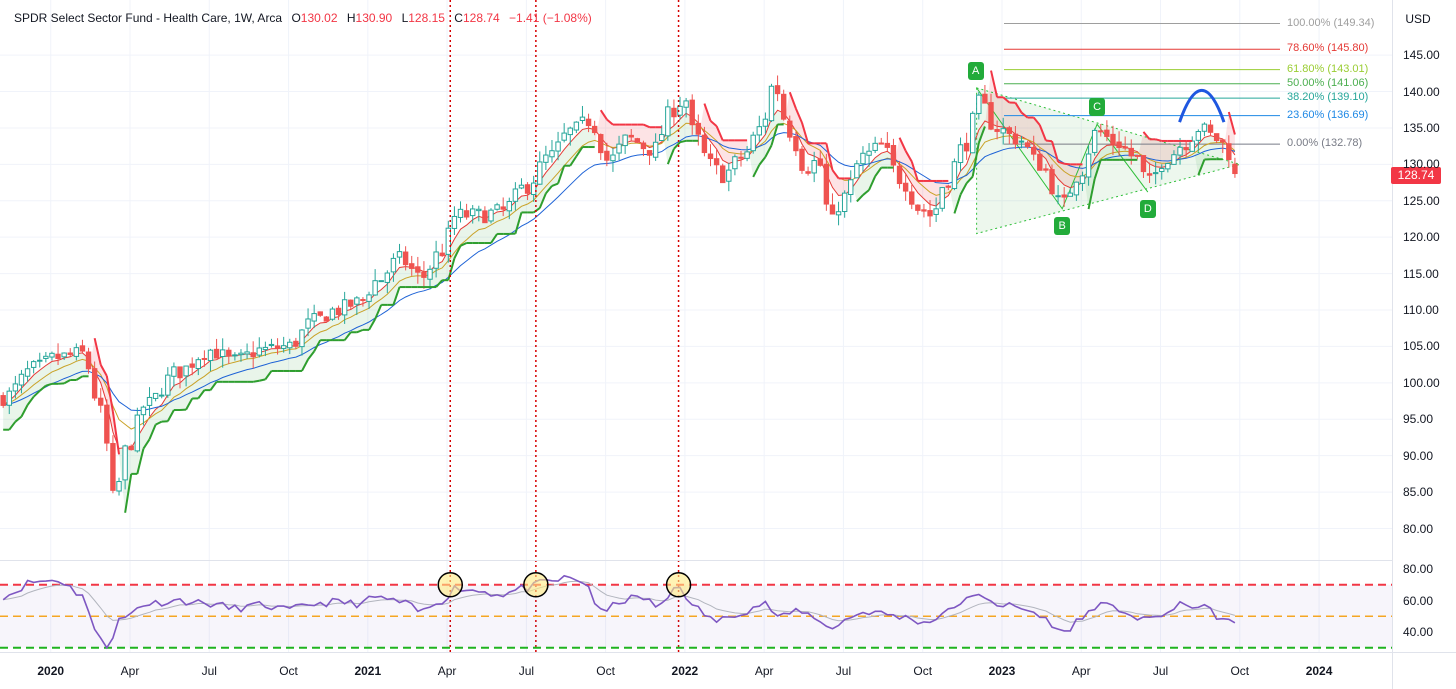 Image resolution: width=1456 pixels, height=689 pixels. What do you see at coordinates (1421, 127) in the screenshot?
I see `price-tick: 135.00` at bounding box center [1421, 127].